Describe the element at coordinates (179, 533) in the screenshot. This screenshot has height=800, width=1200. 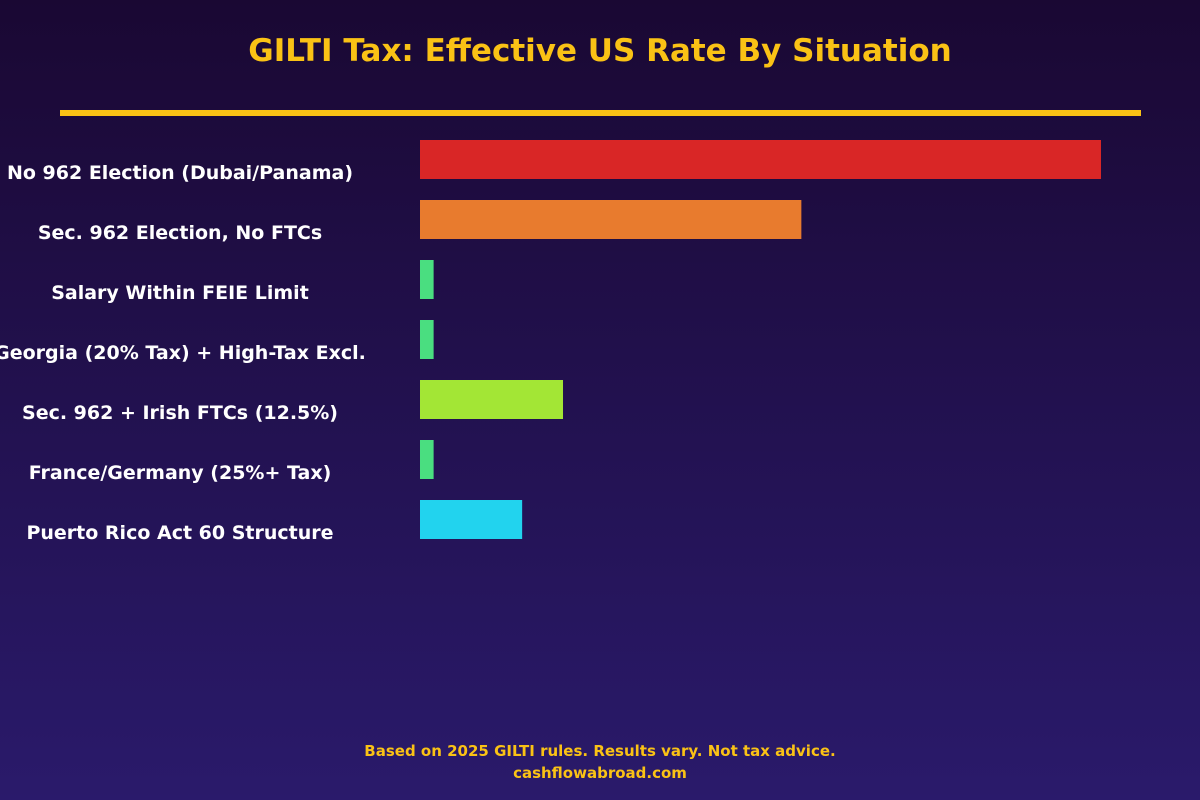
I see `category-label-7: Puerto Rico Act 60 Structure` at that location.